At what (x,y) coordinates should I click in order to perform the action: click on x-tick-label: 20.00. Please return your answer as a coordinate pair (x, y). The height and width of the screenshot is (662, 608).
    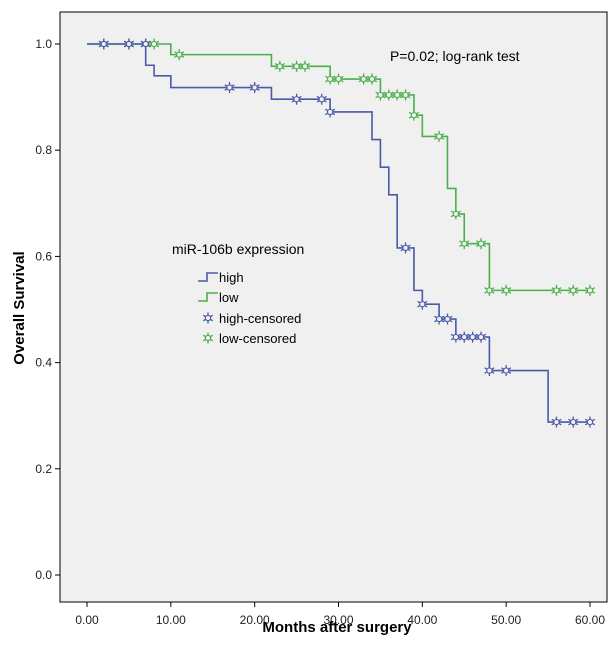
    Looking at the image, I should click on (255, 620).